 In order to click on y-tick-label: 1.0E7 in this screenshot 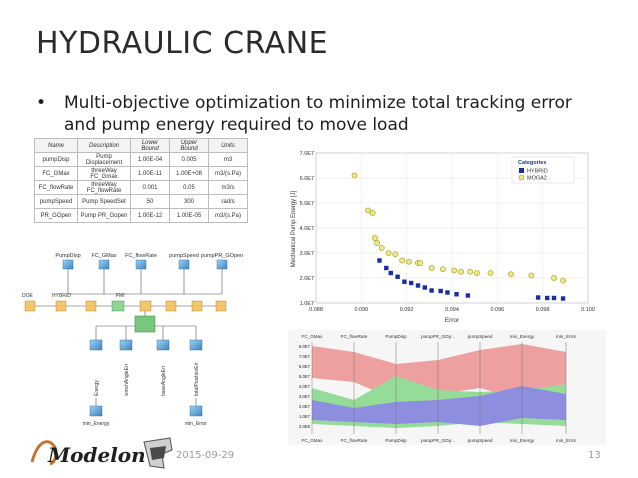, I will do `click(307, 304)`.